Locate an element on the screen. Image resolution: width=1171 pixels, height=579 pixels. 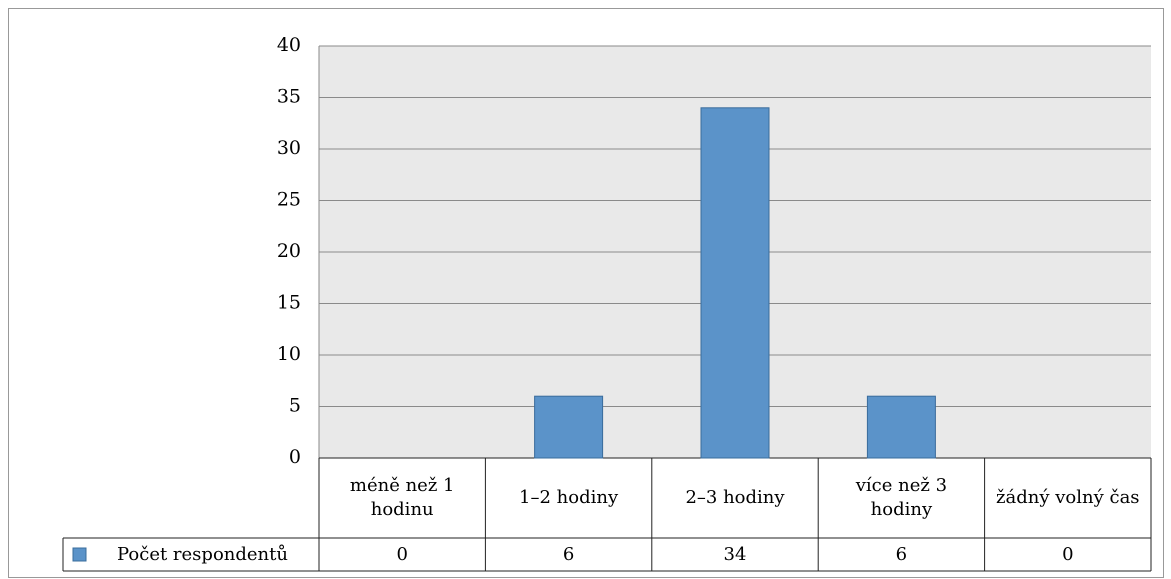
y-tick-label: 25 is located at coordinates (289, 200).